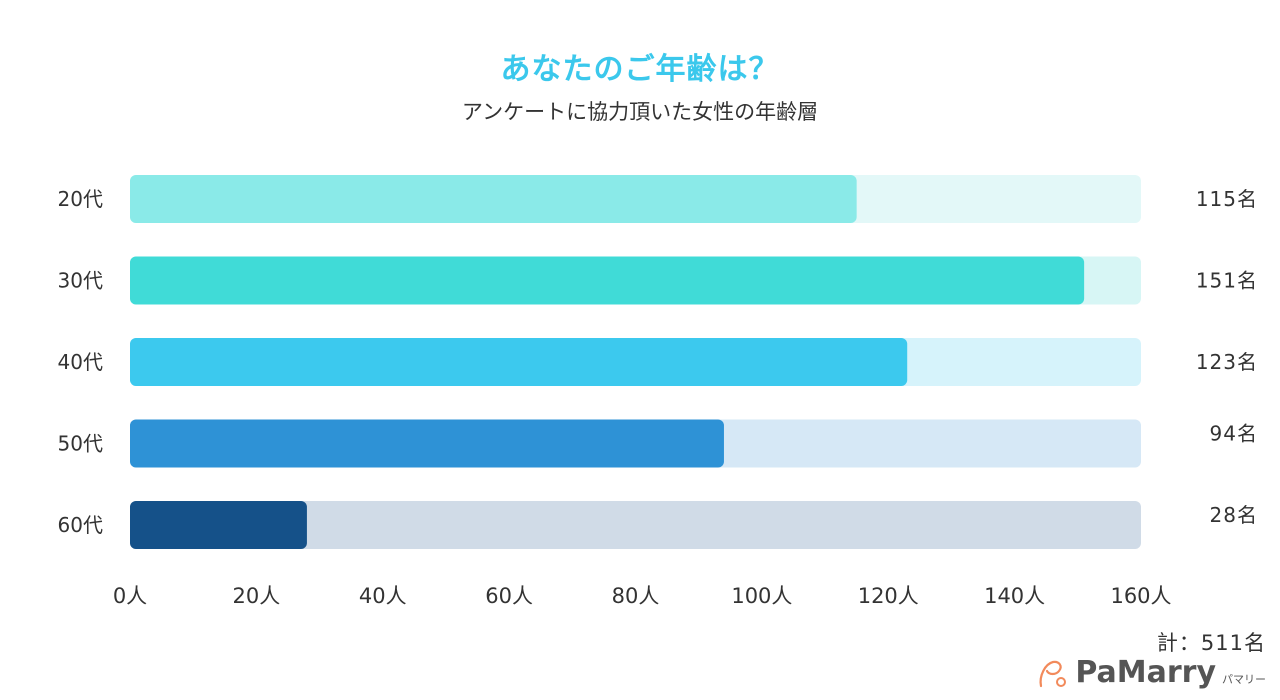  I want to click on category-label: 40代, so click(80, 362).